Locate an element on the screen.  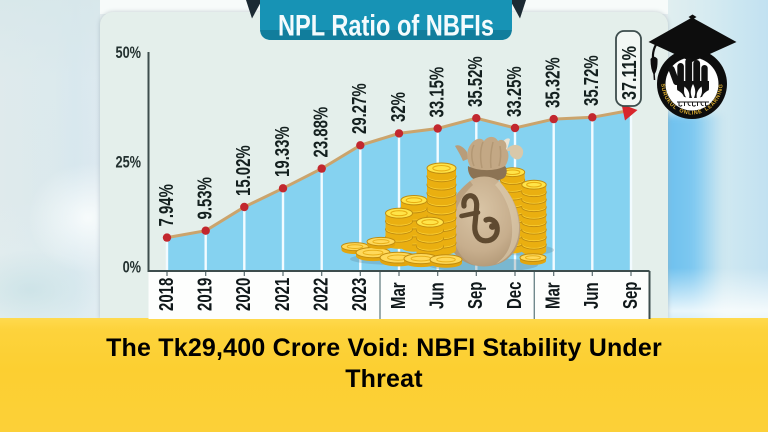
svg-text: 37.11% is located at coordinates (628, 73).